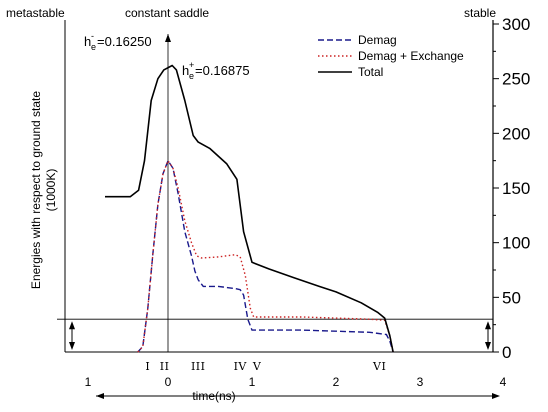 The height and width of the screenshot is (412, 548). I want to click on annotation-h-minus: h - e =0.16250, so click(118, 41).